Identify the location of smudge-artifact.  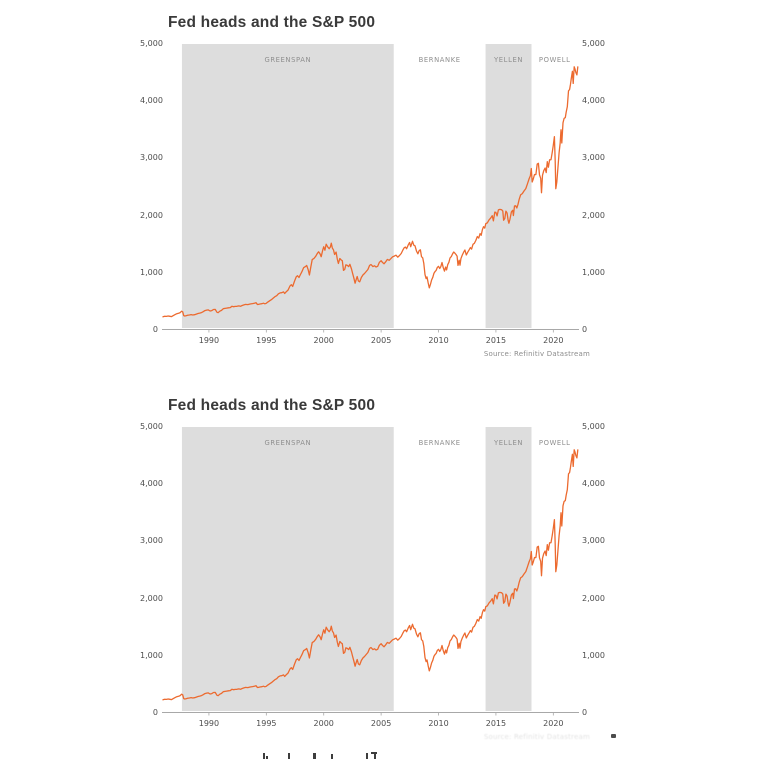
(613, 736).